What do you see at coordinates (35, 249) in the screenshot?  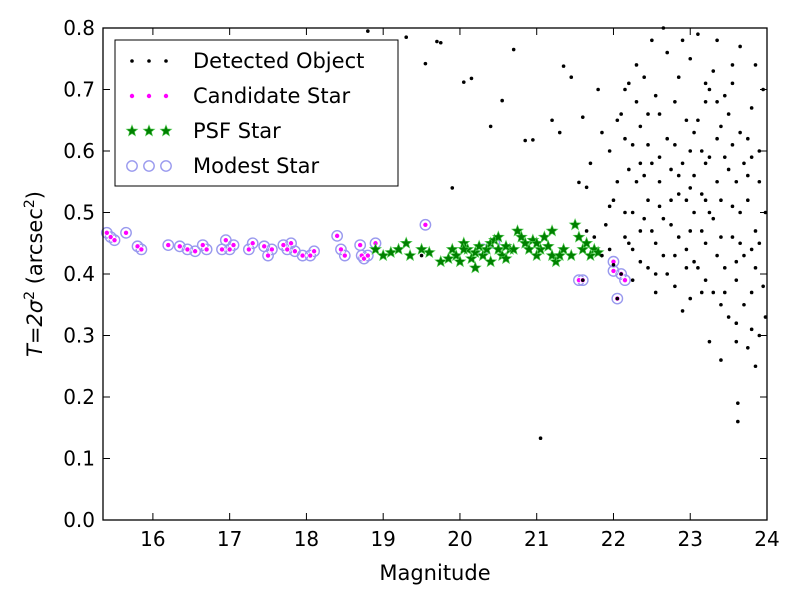 I see `y-axis-label-mid: (arcsec` at bounding box center [35, 249].